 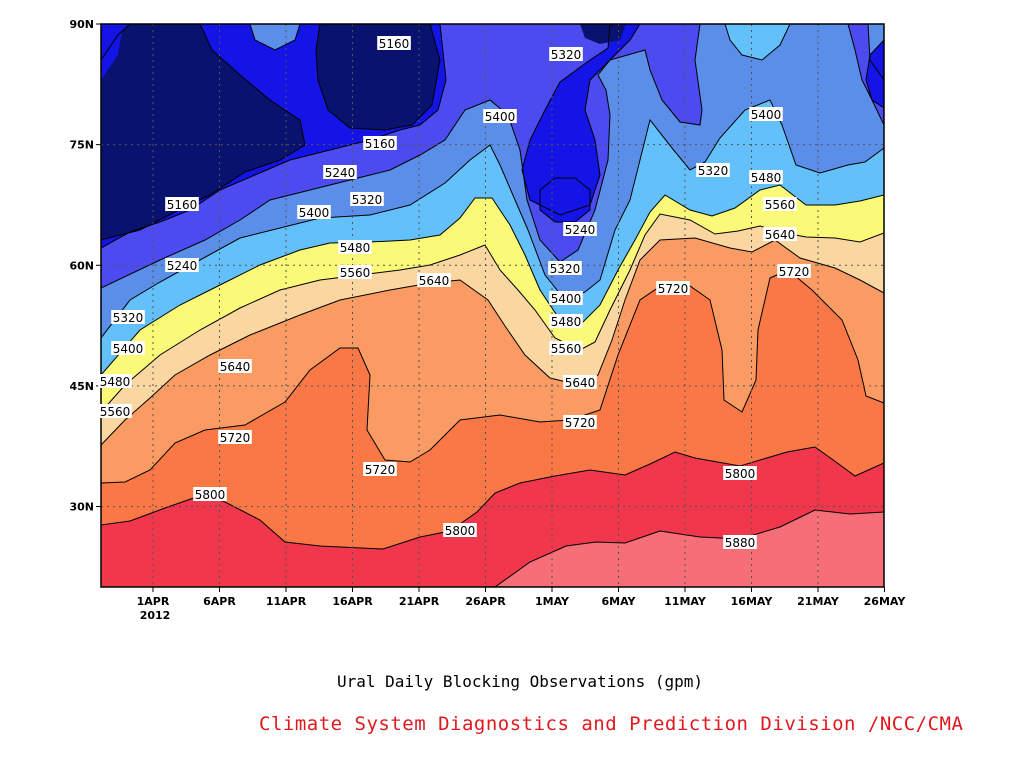 What do you see at coordinates (153, 601) in the screenshot?
I see `x-tick-label: 1APR` at bounding box center [153, 601].